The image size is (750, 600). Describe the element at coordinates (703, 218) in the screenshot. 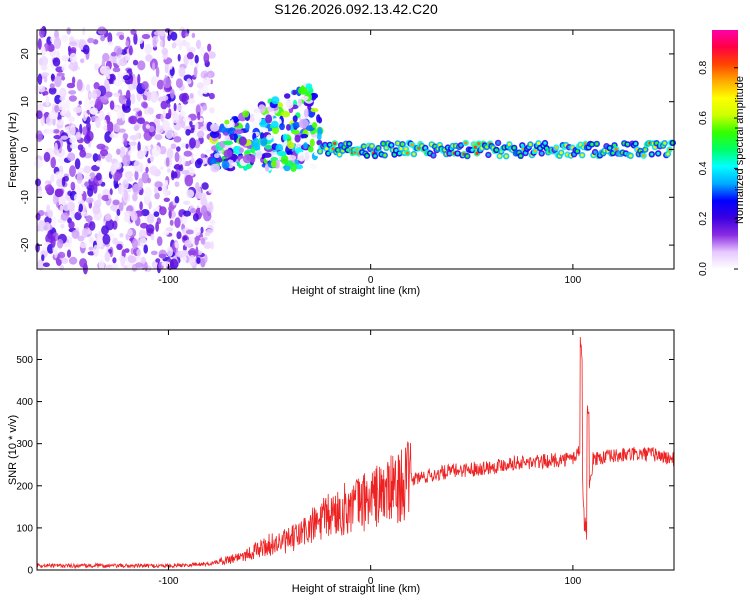

I see `colorbar-tick-label: 0.2` at that location.